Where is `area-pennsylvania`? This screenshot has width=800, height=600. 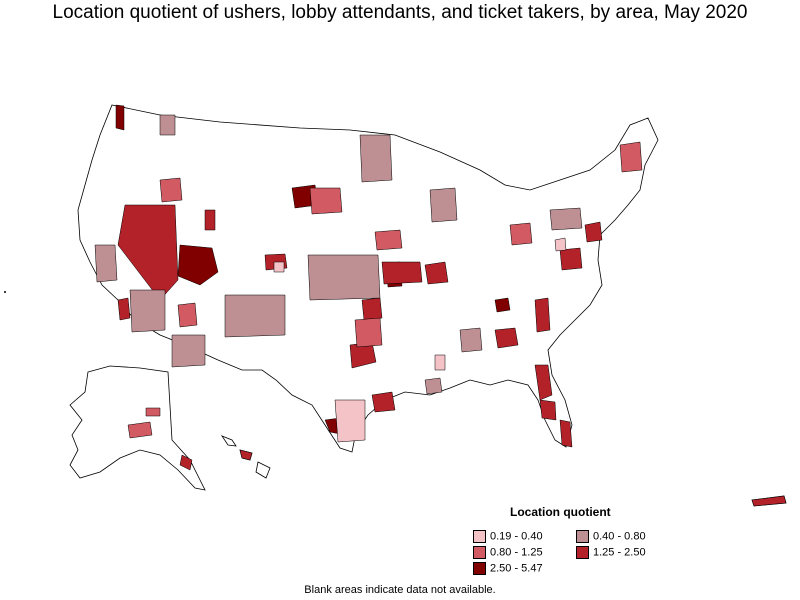 area-pennsylvania is located at coordinates (566, 219).